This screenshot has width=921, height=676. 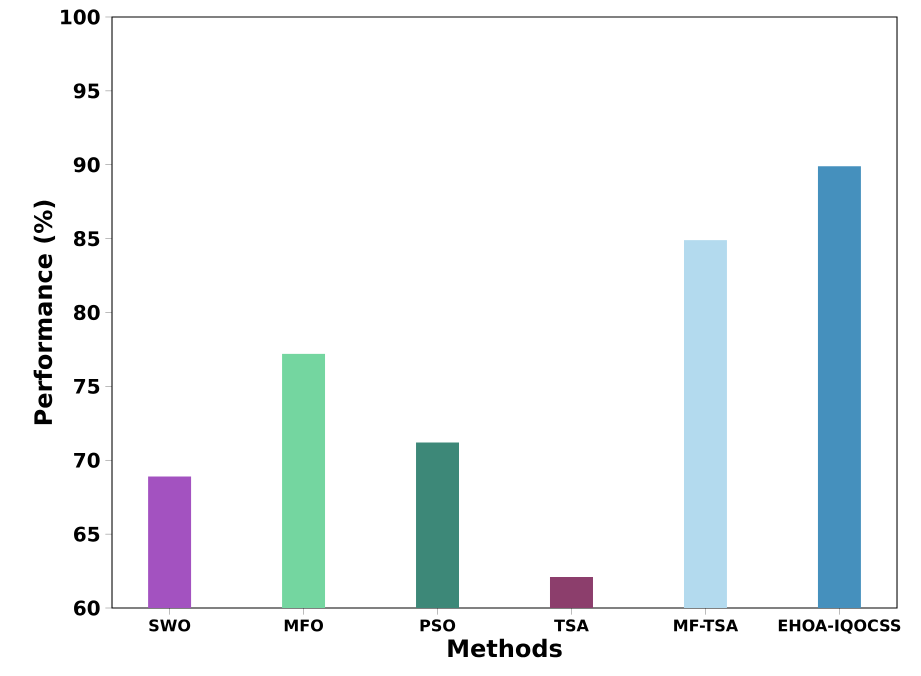 I want to click on x-tick-label: MFO, so click(x=303, y=625).